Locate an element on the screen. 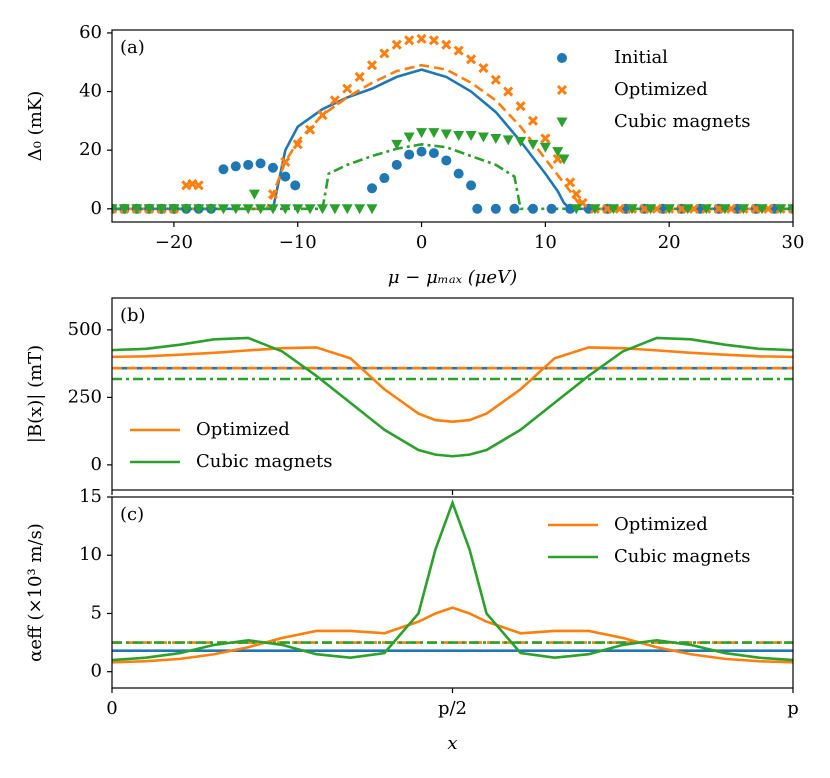 The width and height of the screenshot is (830, 778). x-axis-label: μ − μₘₐₓ (μeV) is located at coordinates (452, 277).